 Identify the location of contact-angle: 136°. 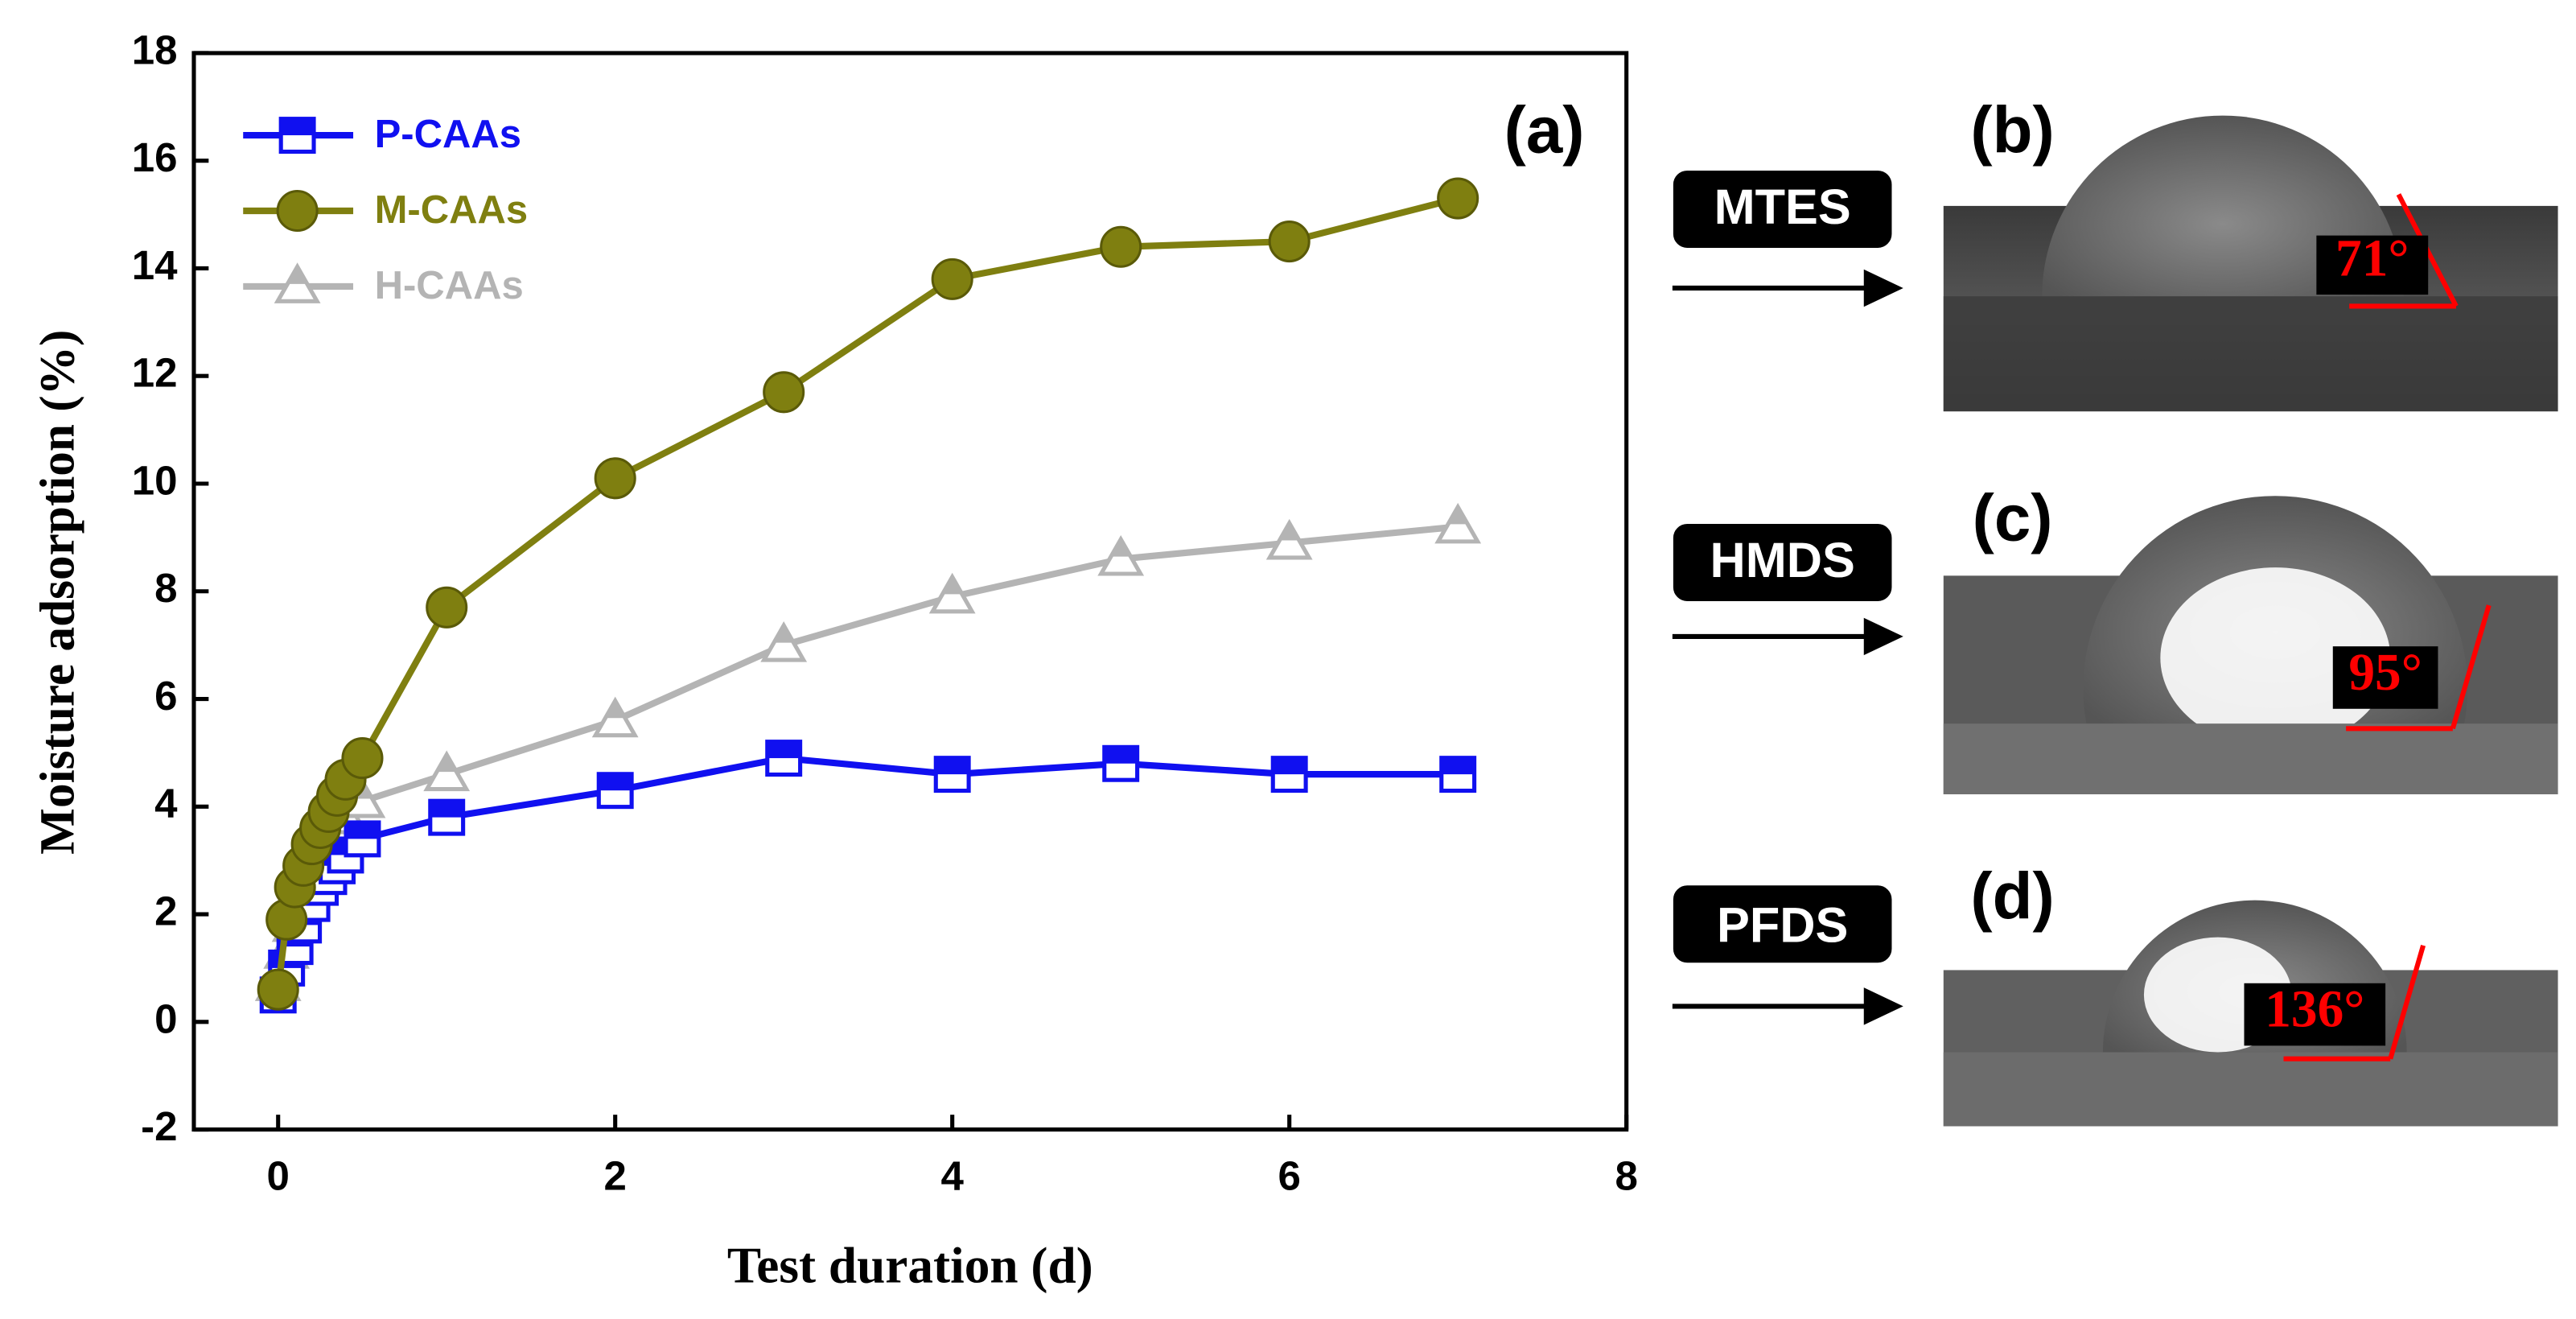
(2314, 1010).